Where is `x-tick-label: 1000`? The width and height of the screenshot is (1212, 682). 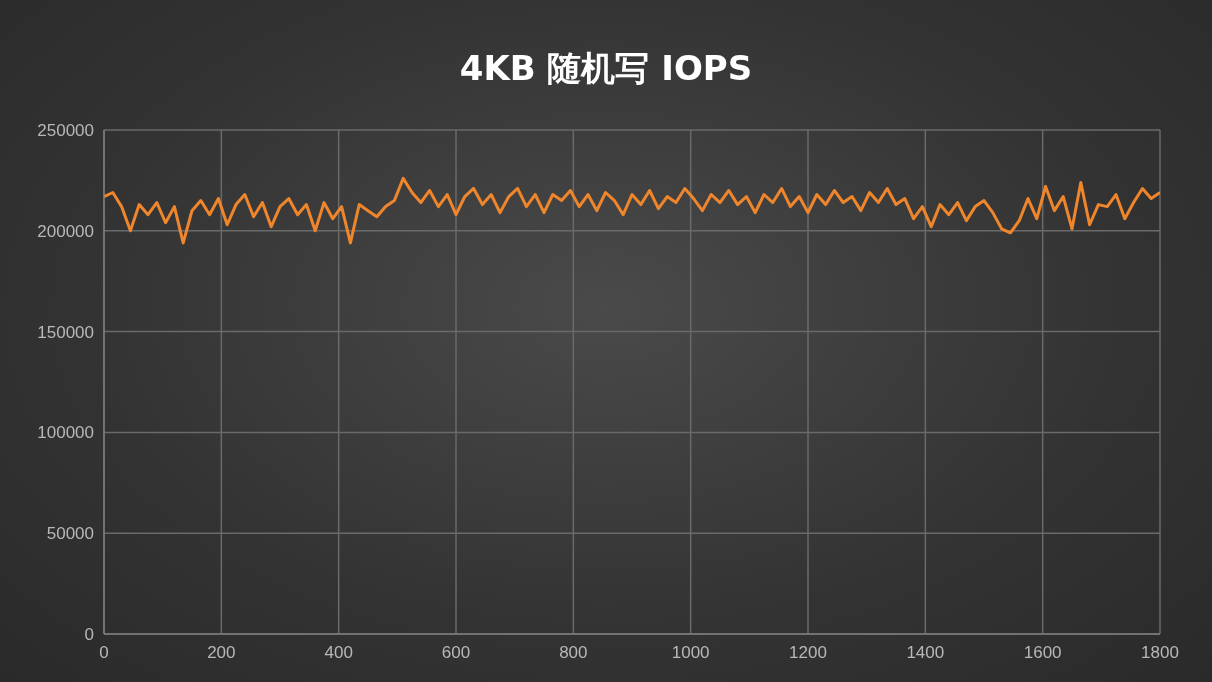 x-tick-label: 1000 is located at coordinates (690, 653).